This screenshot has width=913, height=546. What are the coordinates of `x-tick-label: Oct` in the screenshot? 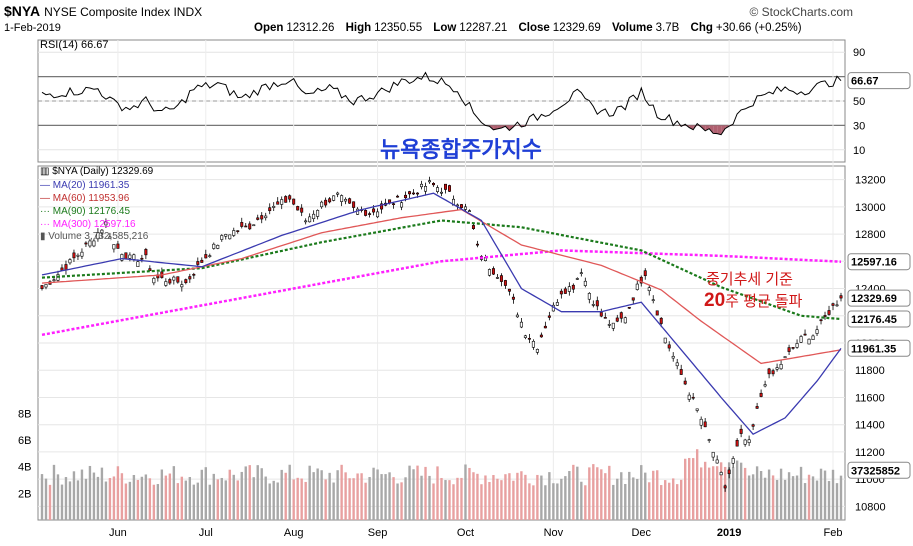 It's located at (465, 533).